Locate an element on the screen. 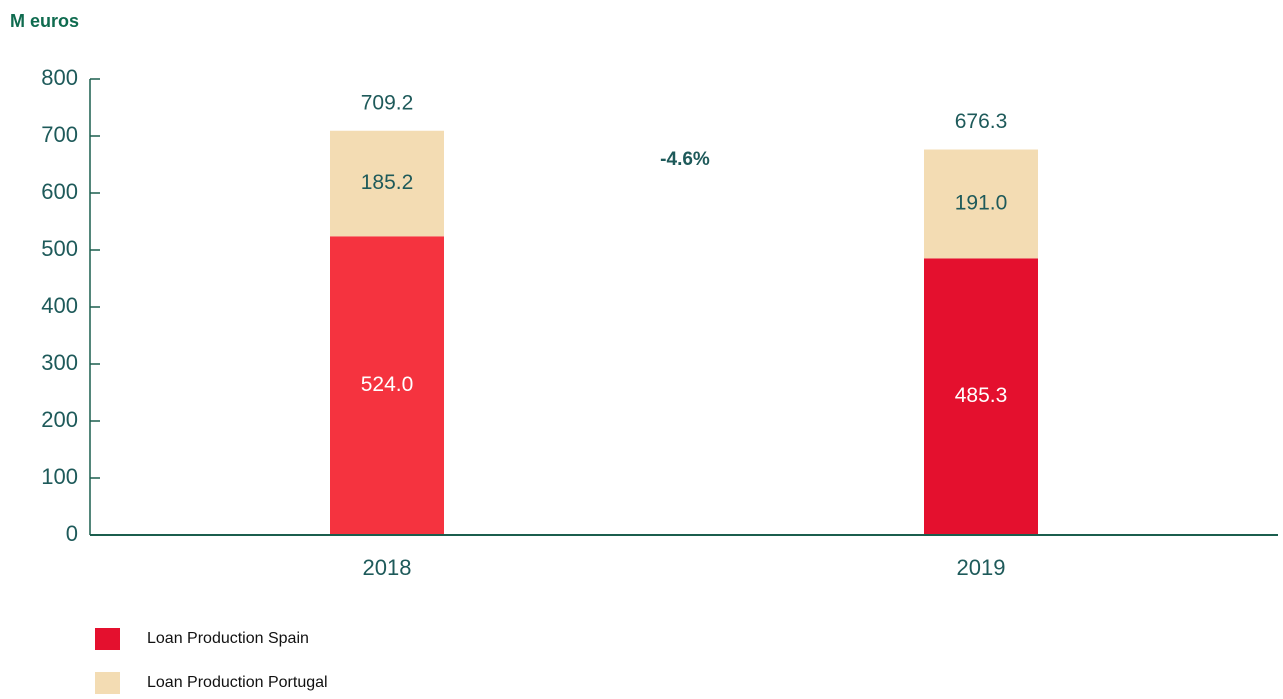 Image resolution: width=1283 pixels, height=699 pixels. y-tick-label: 700 is located at coordinates (59, 134).